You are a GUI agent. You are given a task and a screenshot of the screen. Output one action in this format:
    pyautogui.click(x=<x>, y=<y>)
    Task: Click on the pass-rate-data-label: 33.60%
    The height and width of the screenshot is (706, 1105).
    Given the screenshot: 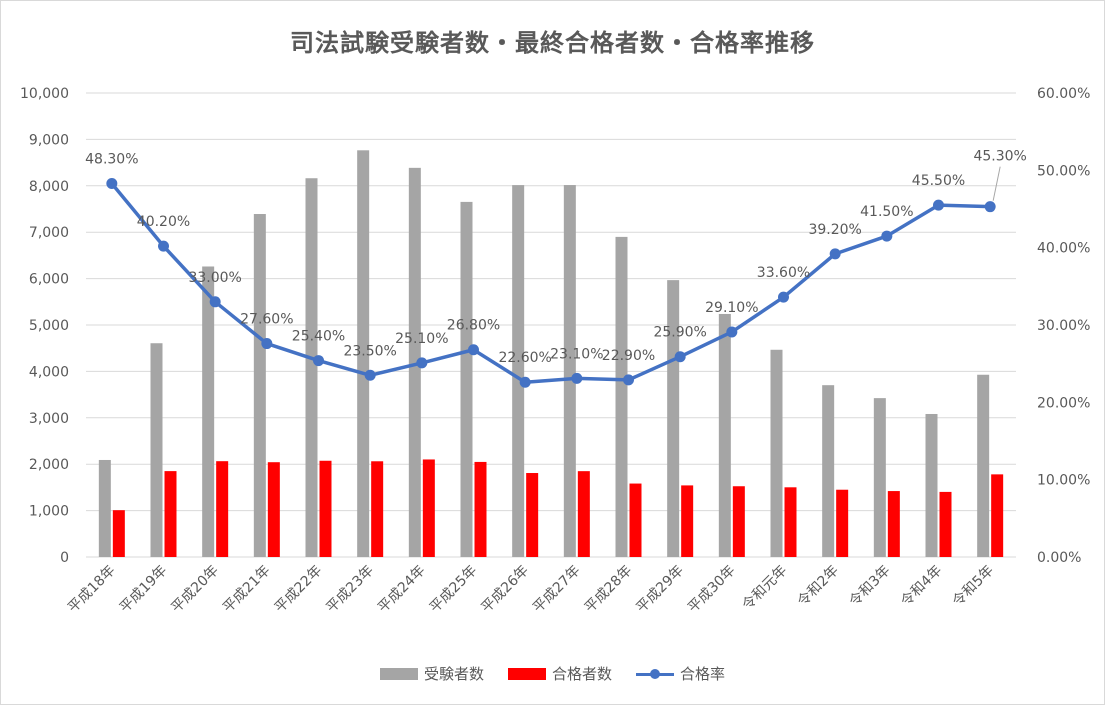 What is the action you would take?
    pyautogui.click(x=783, y=273)
    